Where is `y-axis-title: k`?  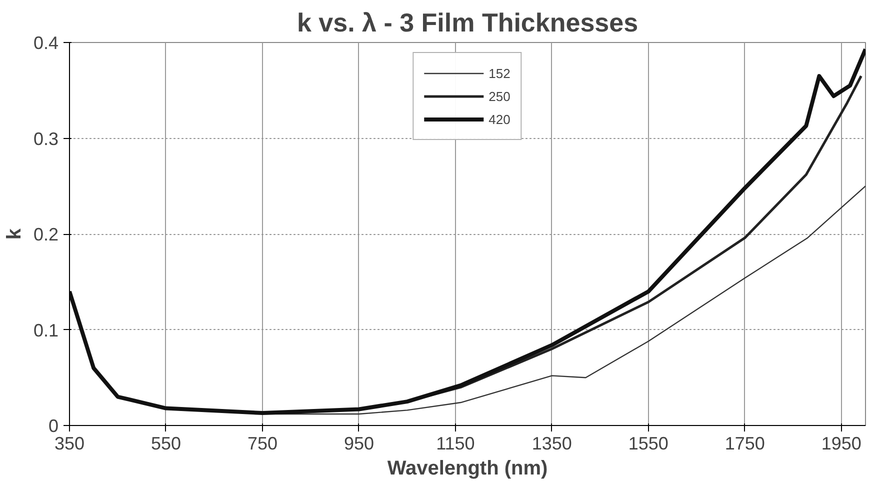
y-axis-title: k is located at coordinates (14, 234).